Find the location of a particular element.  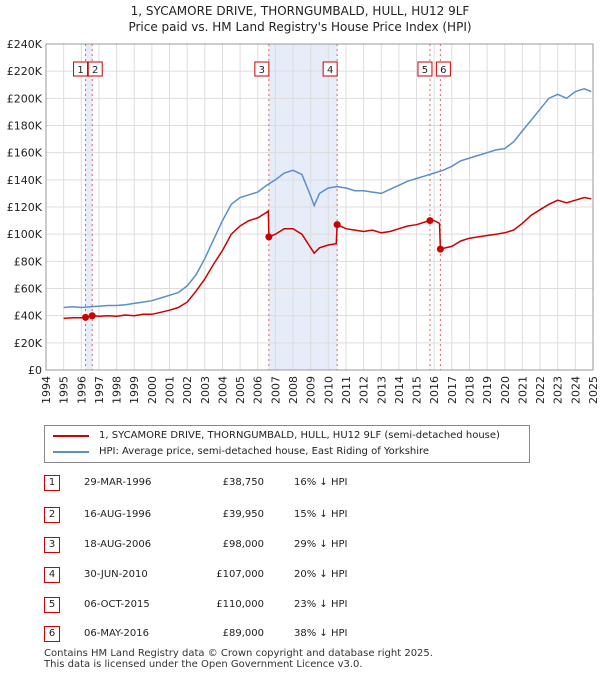

transaction-number: 2 is located at coordinates (52, 515).